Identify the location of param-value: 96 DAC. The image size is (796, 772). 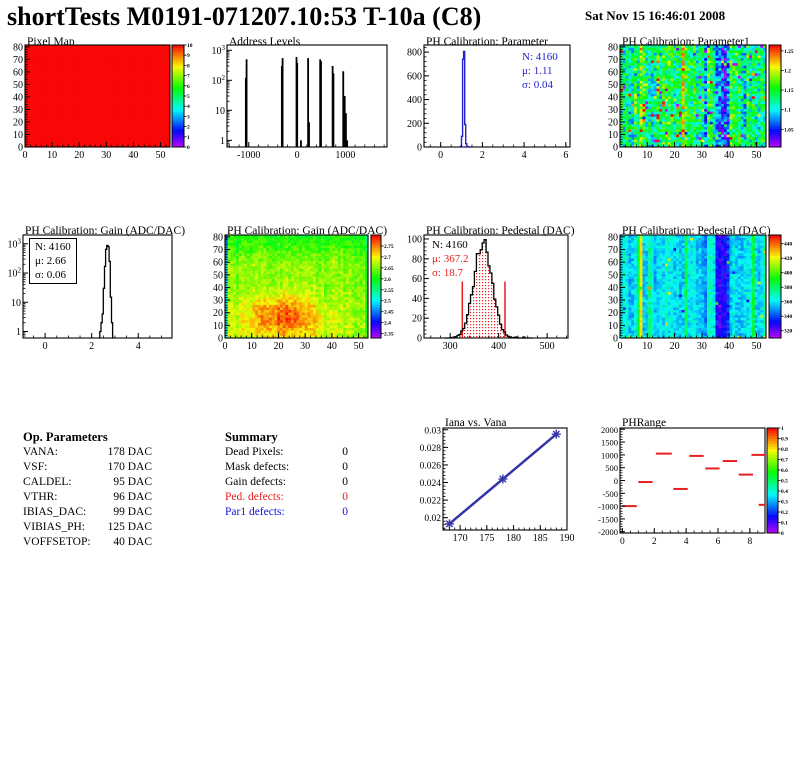
(132, 497).